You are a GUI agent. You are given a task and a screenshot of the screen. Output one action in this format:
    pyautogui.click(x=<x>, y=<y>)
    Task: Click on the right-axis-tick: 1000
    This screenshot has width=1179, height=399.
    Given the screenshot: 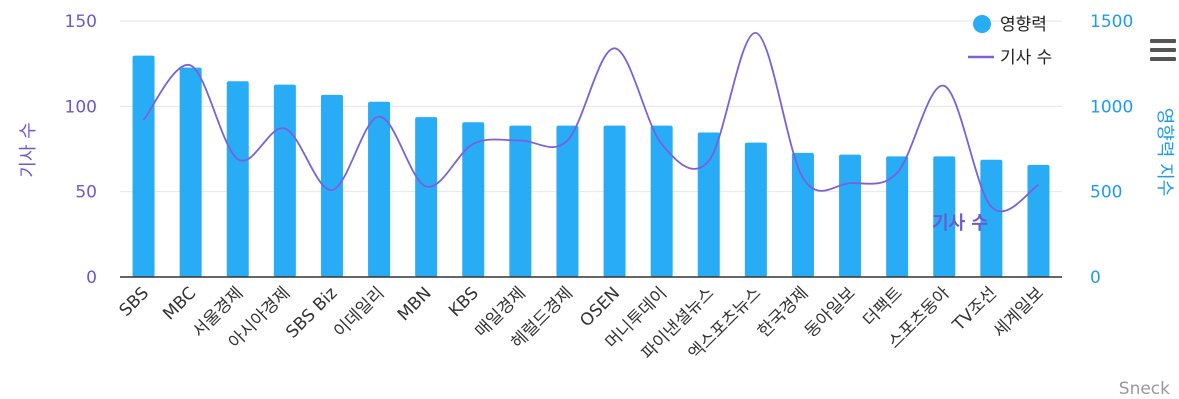 What is the action you would take?
    pyautogui.click(x=1111, y=107)
    